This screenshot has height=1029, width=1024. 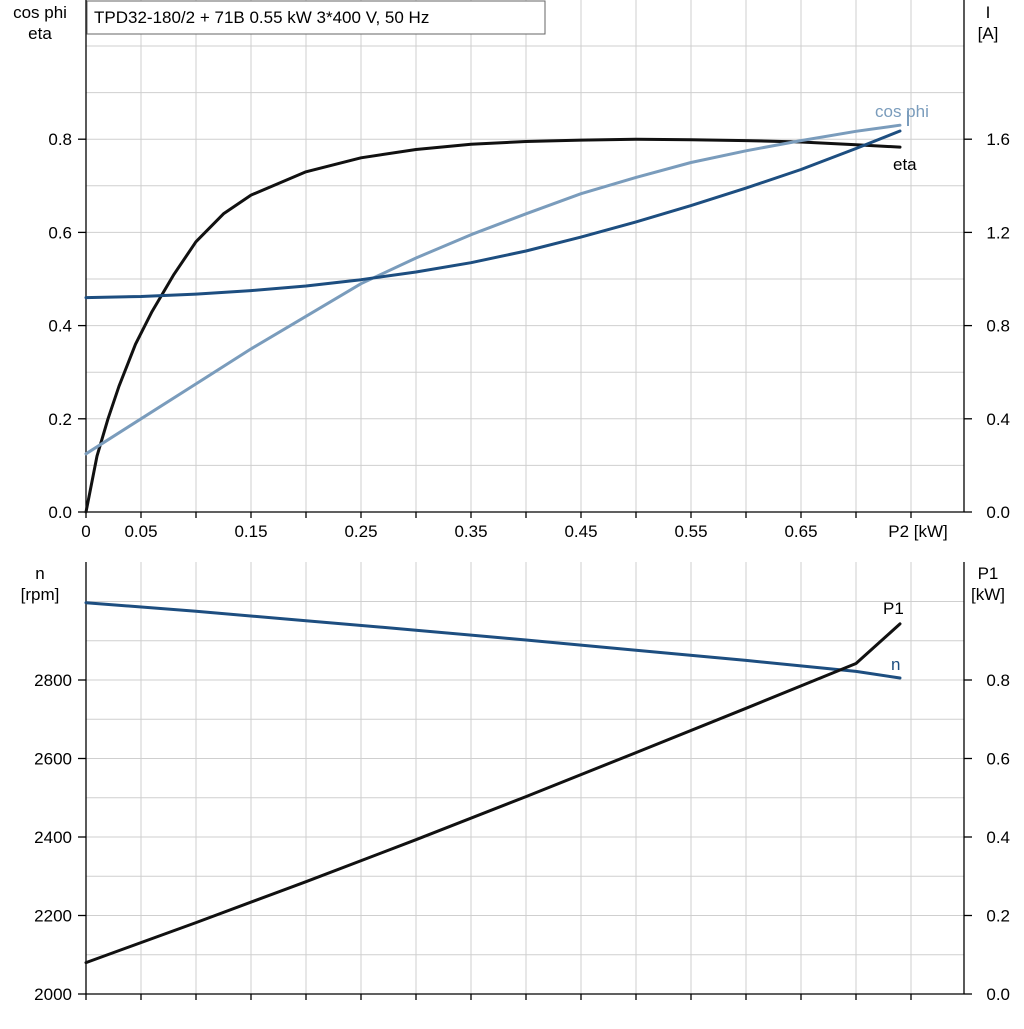 What do you see at coordinates (895, 664) in the screenshot?
I see `n-curve-label: n` at bounding box center [895, 664].